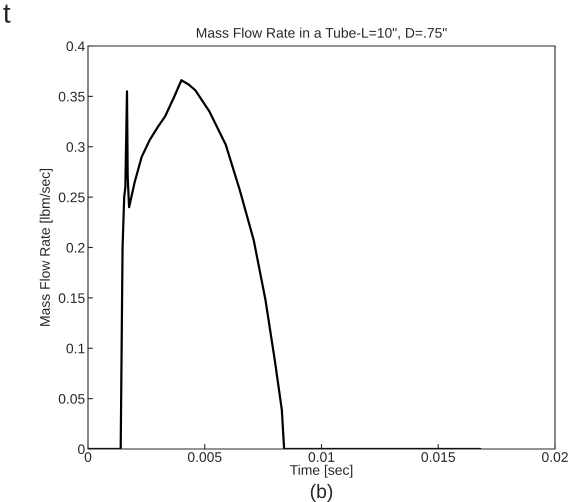  What do you see at coordinates (75, 349) in the screenshot?
I see `y-tick-label: 0.1` at bounding box center [75, 349].